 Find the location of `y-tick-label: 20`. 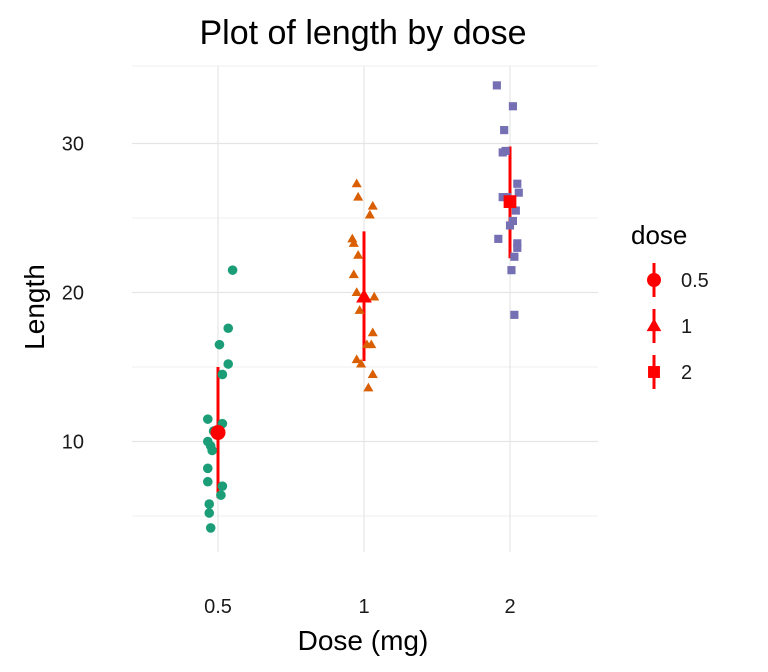

y-tick-label: 20 is located at coordinates (73, 294).